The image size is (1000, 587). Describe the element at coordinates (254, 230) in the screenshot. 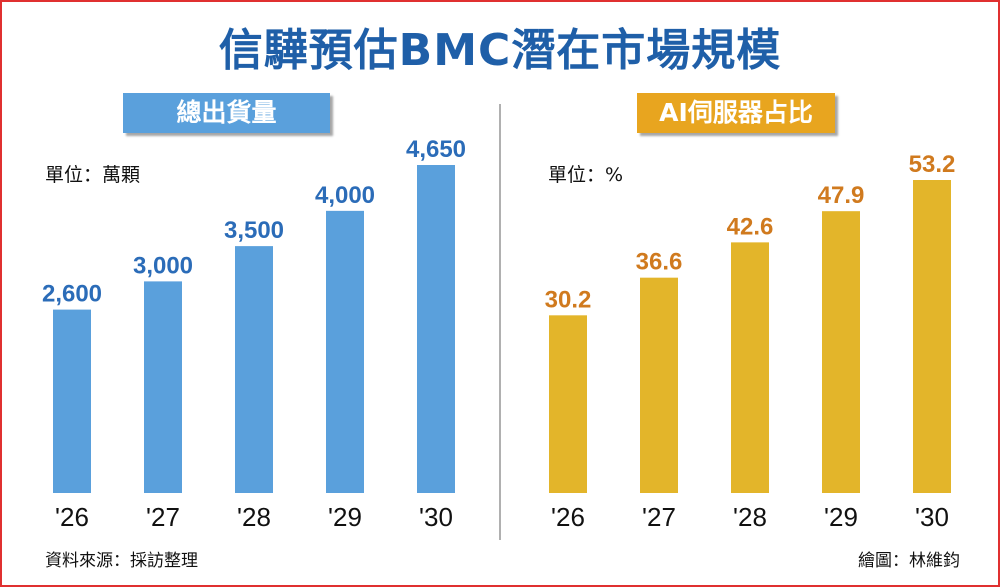

I see `left-value-label: 3,500` at that location.